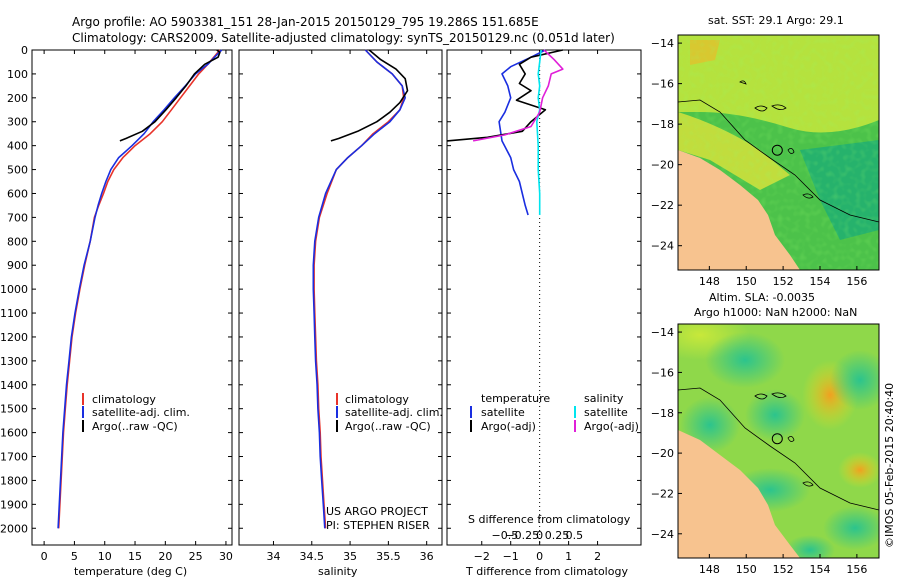 The width and height of the screenshot is (900, 580). What do you see at coordinates (546, 571) in the screenshot?
I see `t-difference-axis-label: T difference from climatology` at bounding box center [546, 571].